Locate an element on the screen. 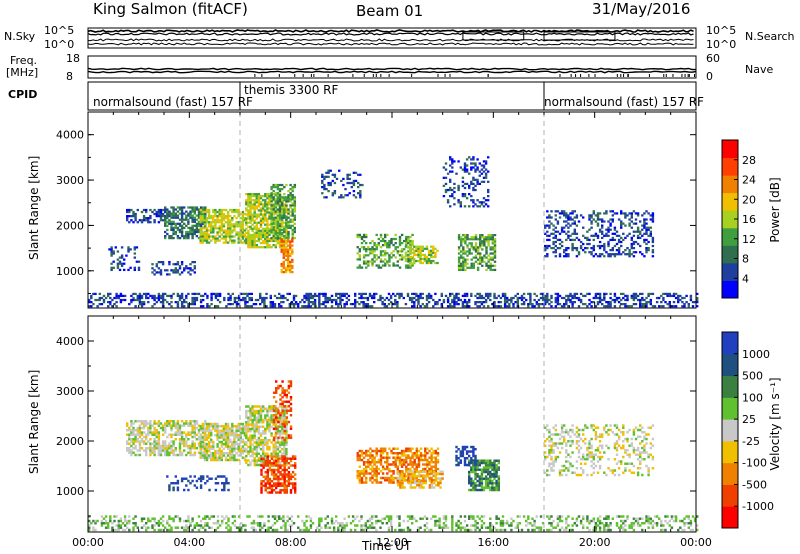  nave-mark is located at coordinates (664, 75).